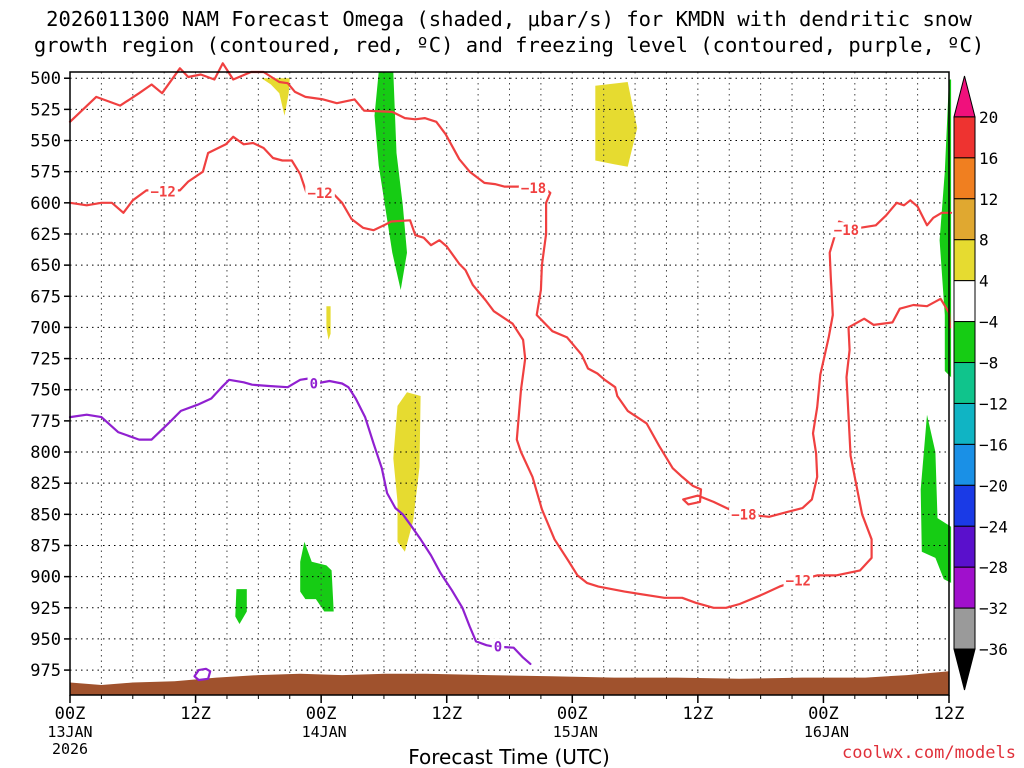 Image resolution: width=1024 pixels, height=768 pixels. I want to click on x-tick-label-48: 00Z, so click(572, 714).